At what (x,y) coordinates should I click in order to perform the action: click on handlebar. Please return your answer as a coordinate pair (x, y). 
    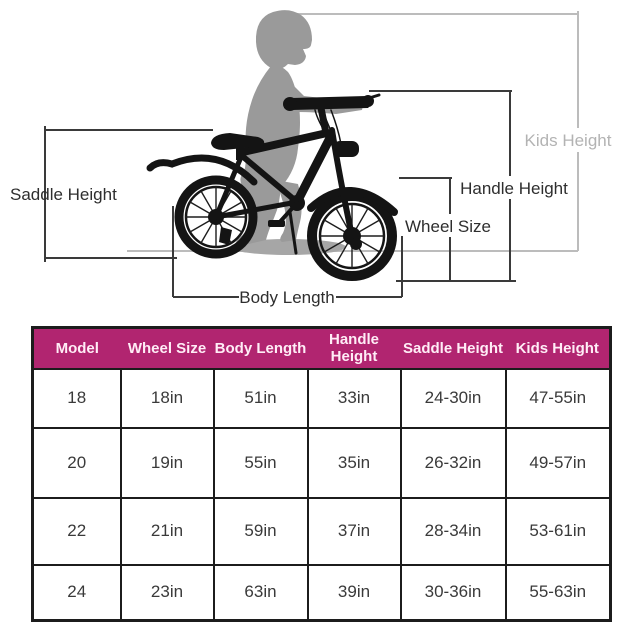
    Looking at the image, I should click on (332, 125).